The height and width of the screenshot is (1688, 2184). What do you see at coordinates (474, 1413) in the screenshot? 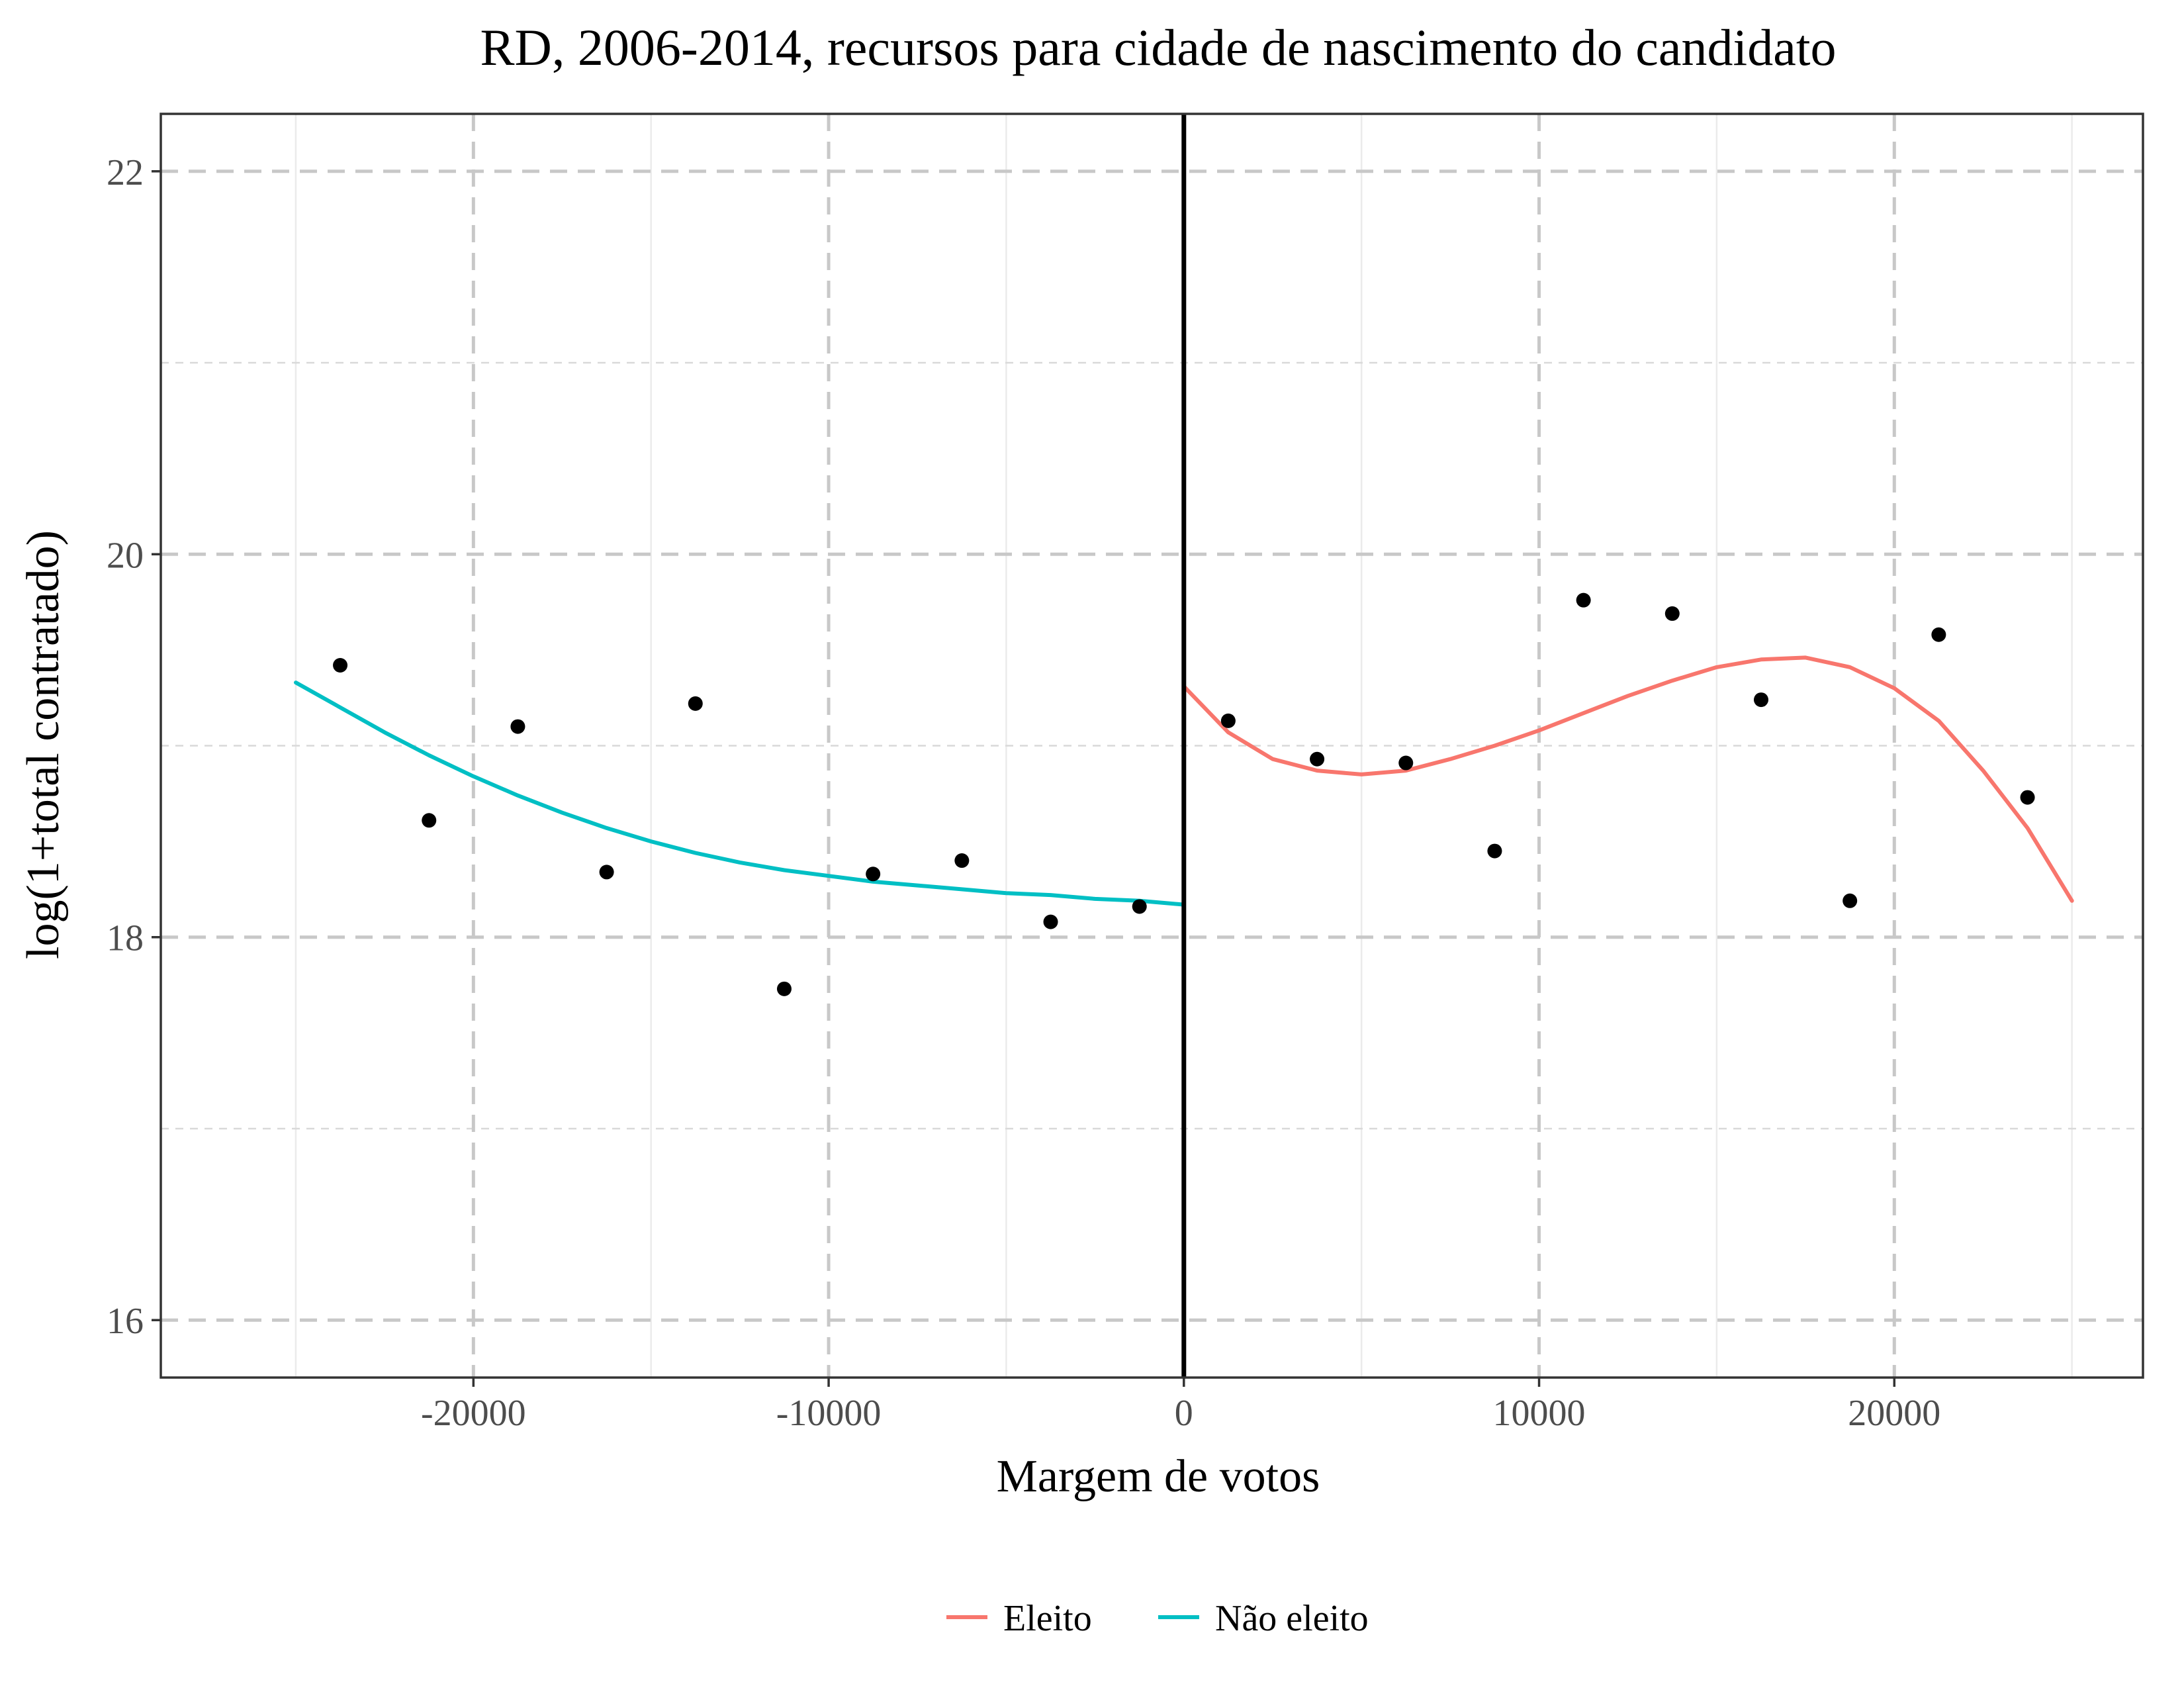
I see `x-tick-label: -20000` at bounding box center [474, 1413].